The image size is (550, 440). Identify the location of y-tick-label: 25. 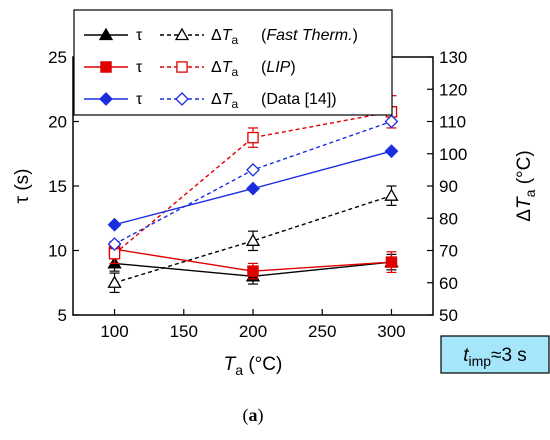
(57, 57).